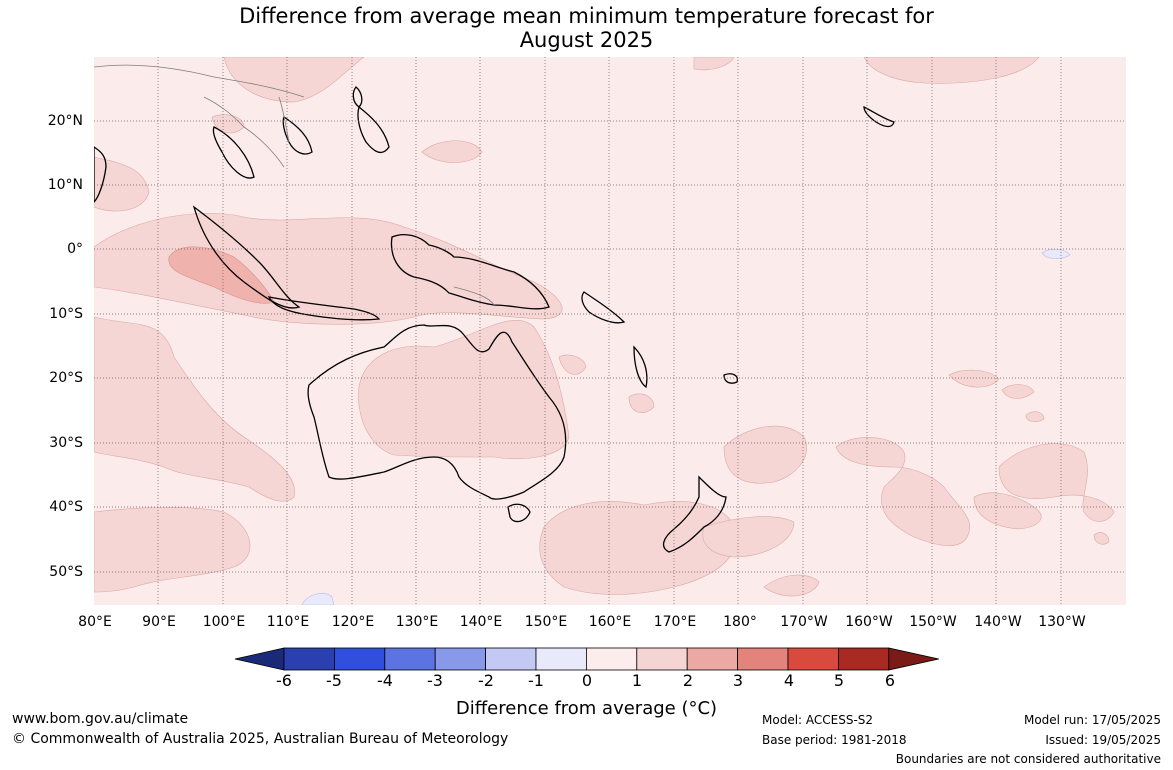 The image size is (1173, 770). What do you see at coordinates (288, 622) in the screenshot?
I see `lon-label-110e: 110°E` at bounding box center [288, 622].